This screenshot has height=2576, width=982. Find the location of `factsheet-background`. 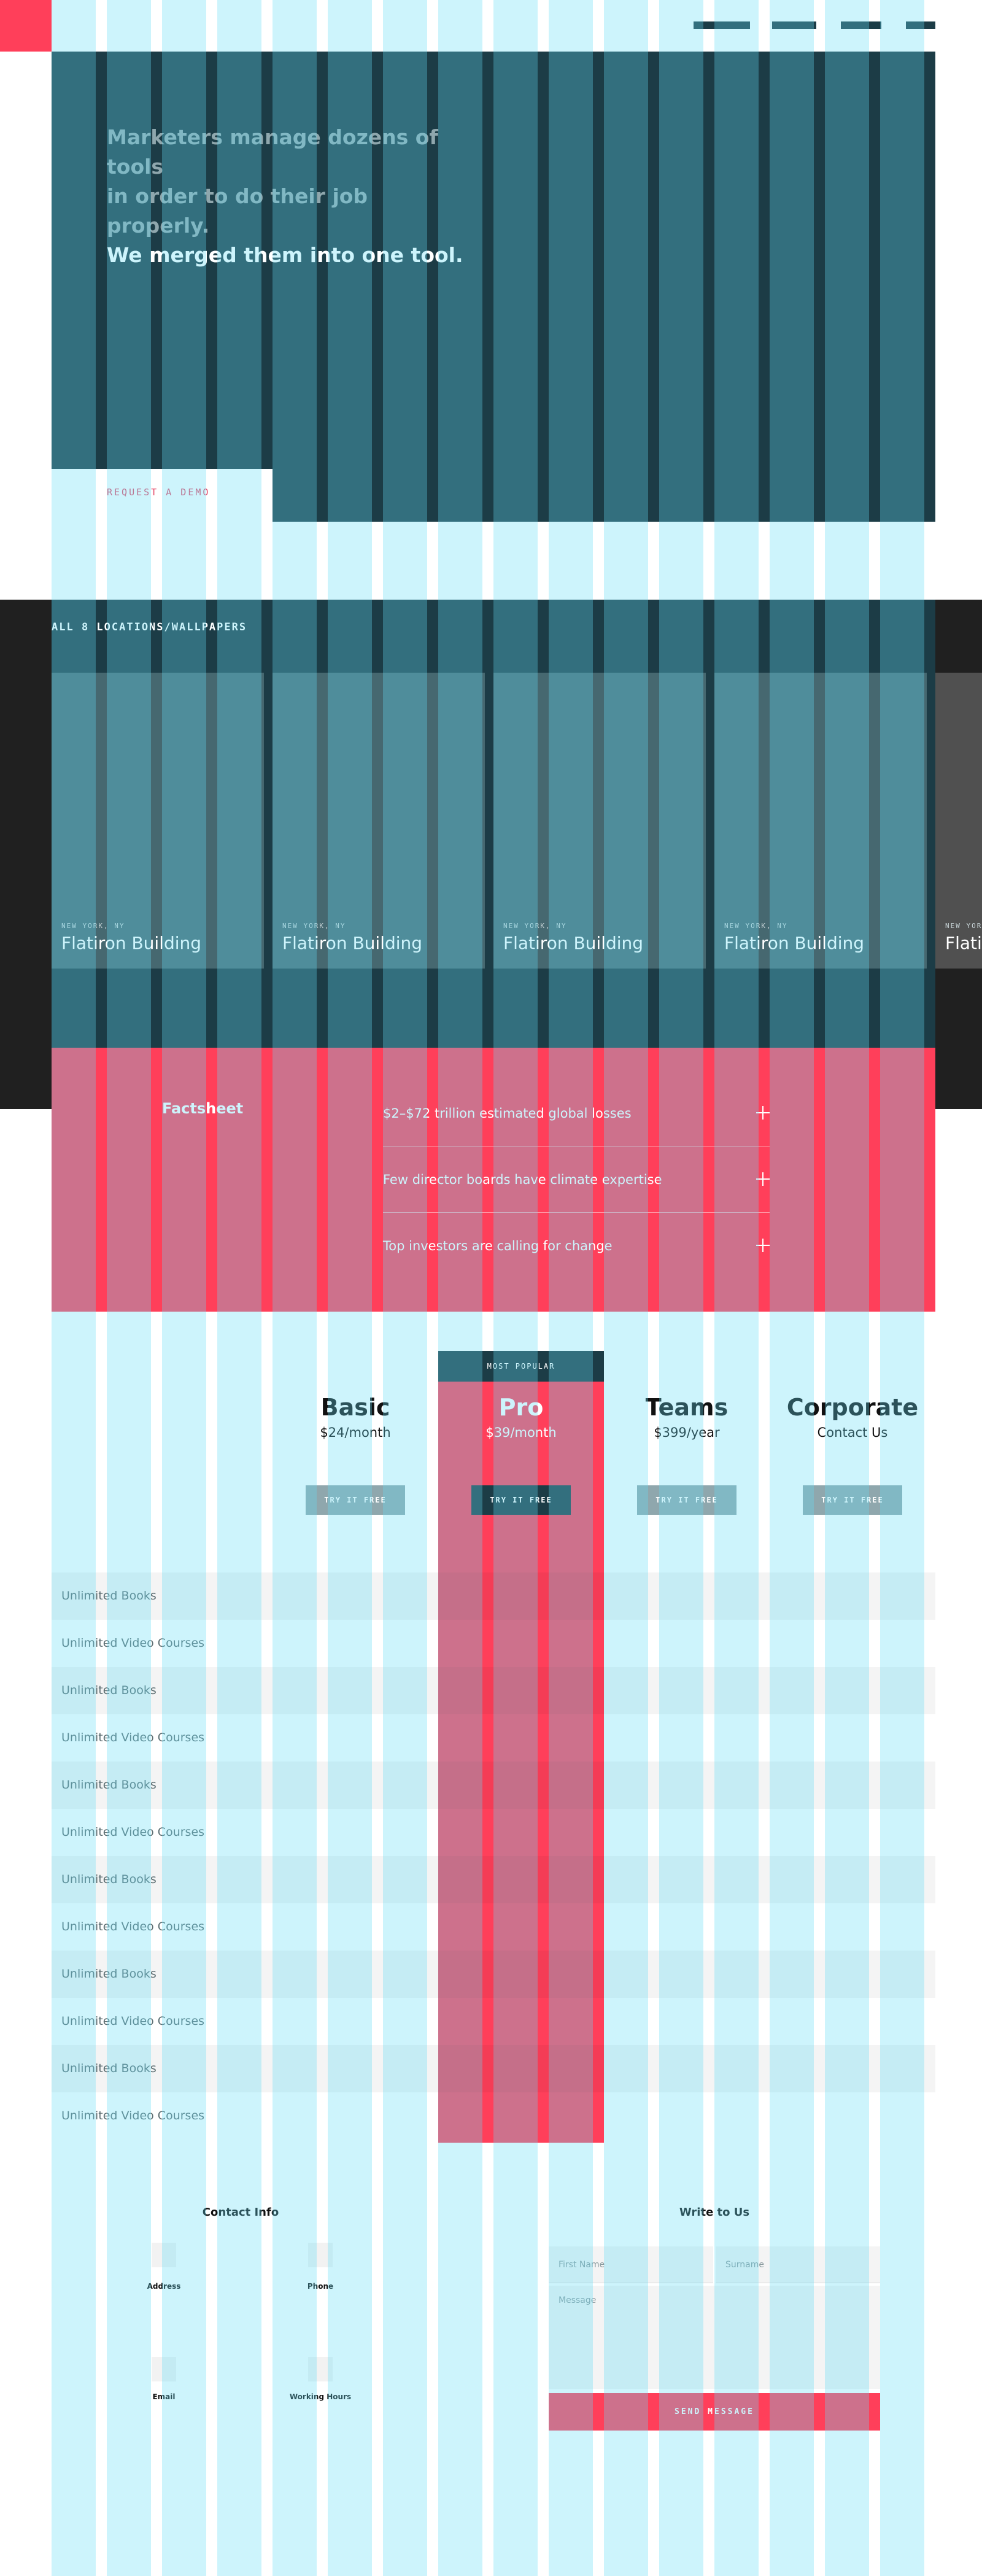

factsheet-background is located at coordinates (494, 1180).